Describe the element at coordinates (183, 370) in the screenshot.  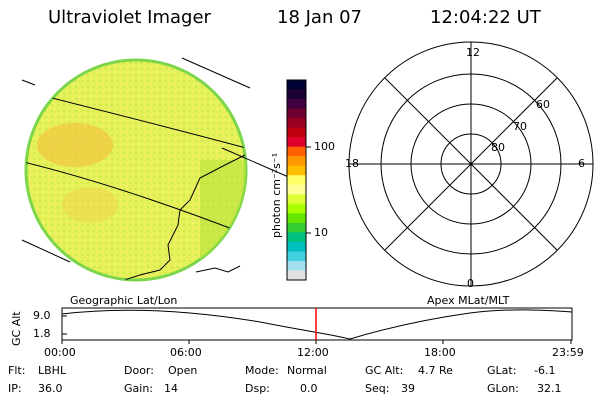
I see `door-value: Open` at that location.